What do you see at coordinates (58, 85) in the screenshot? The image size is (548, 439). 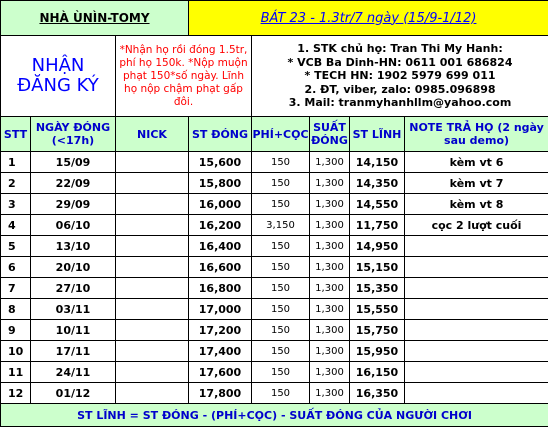 I see `register-line-2: ĐĂNG KÝ` at bounding box center [58, 85].